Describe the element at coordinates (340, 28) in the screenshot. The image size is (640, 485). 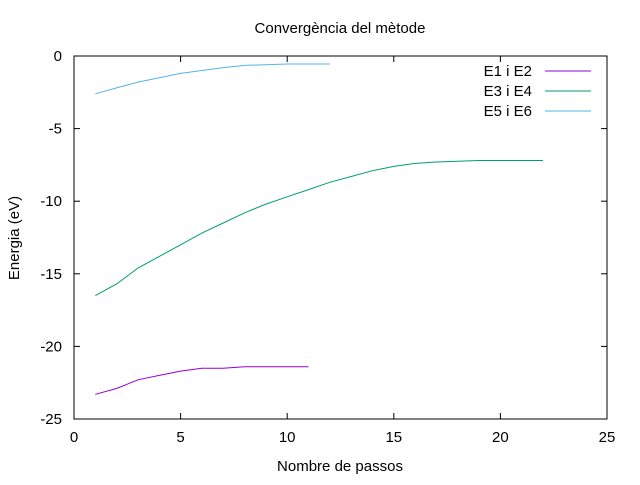
I see `chart-title: Convergència del mètode` at that location.